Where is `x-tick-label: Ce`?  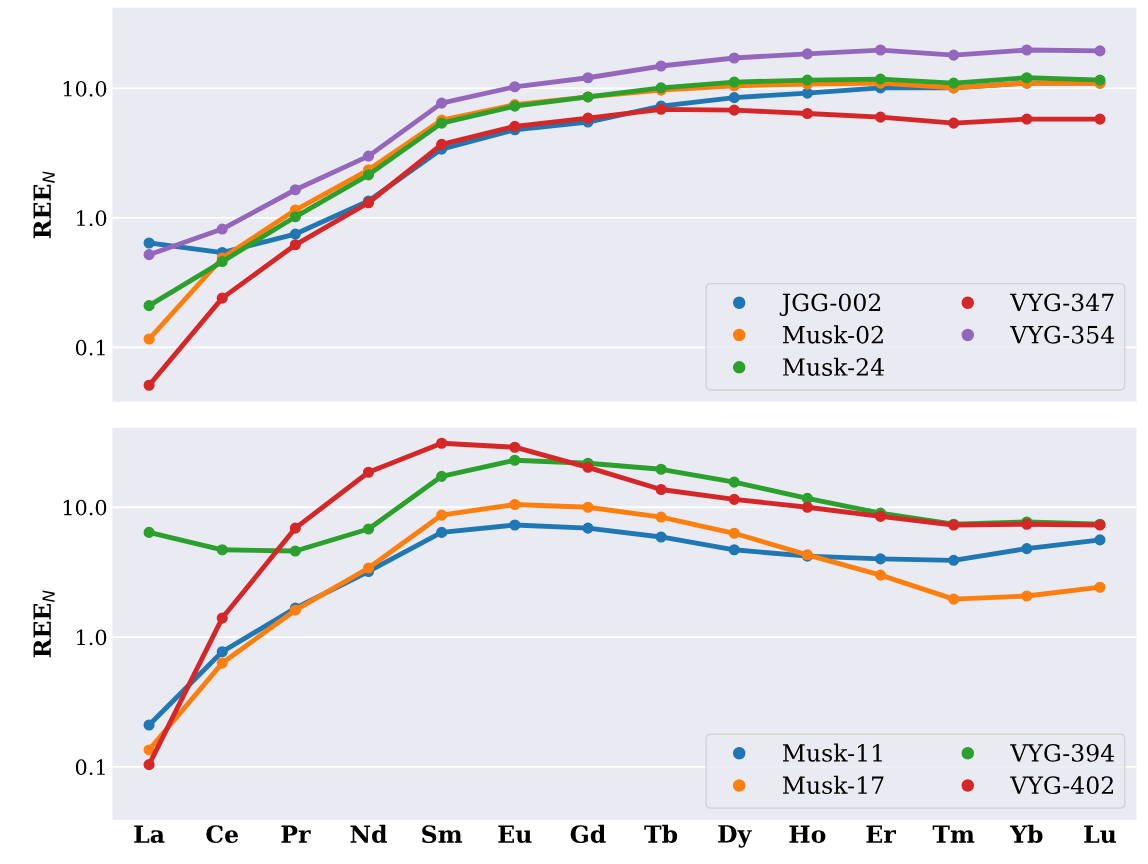
x-tick-label: Ce is located at coordinates (222, 834).